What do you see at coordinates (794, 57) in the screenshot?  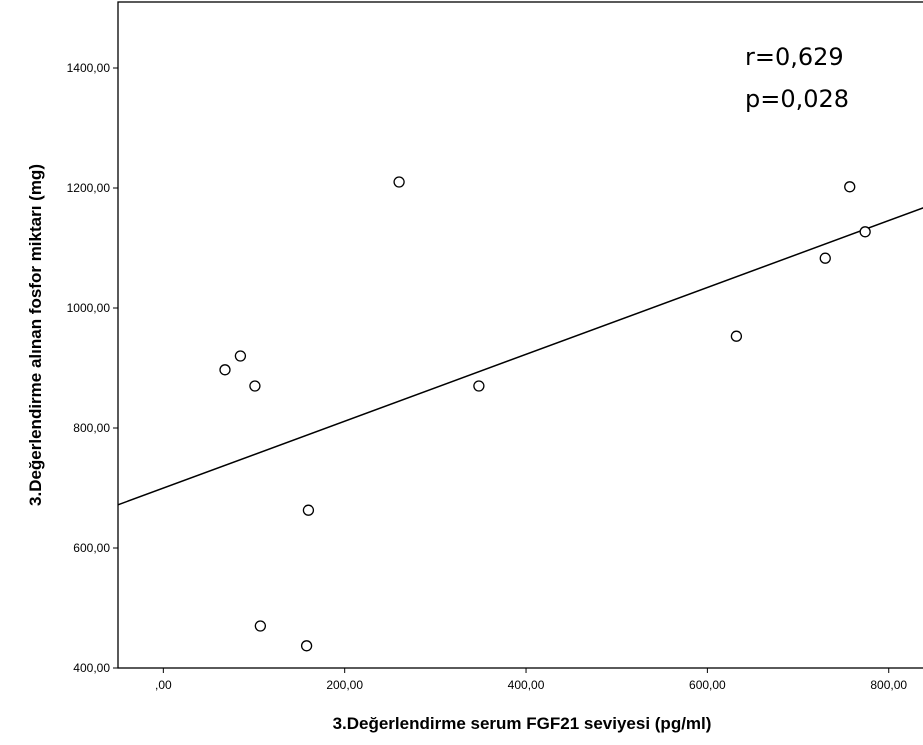 I see `r-annotation: r=0,629` at bounding box center [794, 57].